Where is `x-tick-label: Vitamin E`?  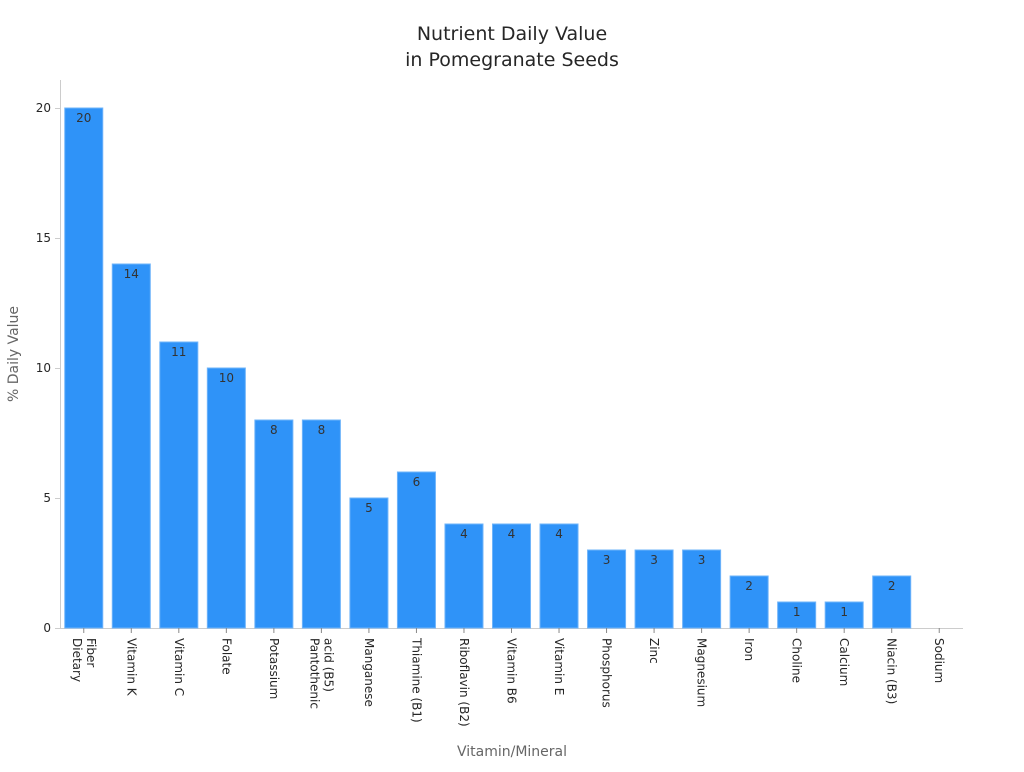 x-tick-label: Vitamin E is located at coordinates (559, 666).